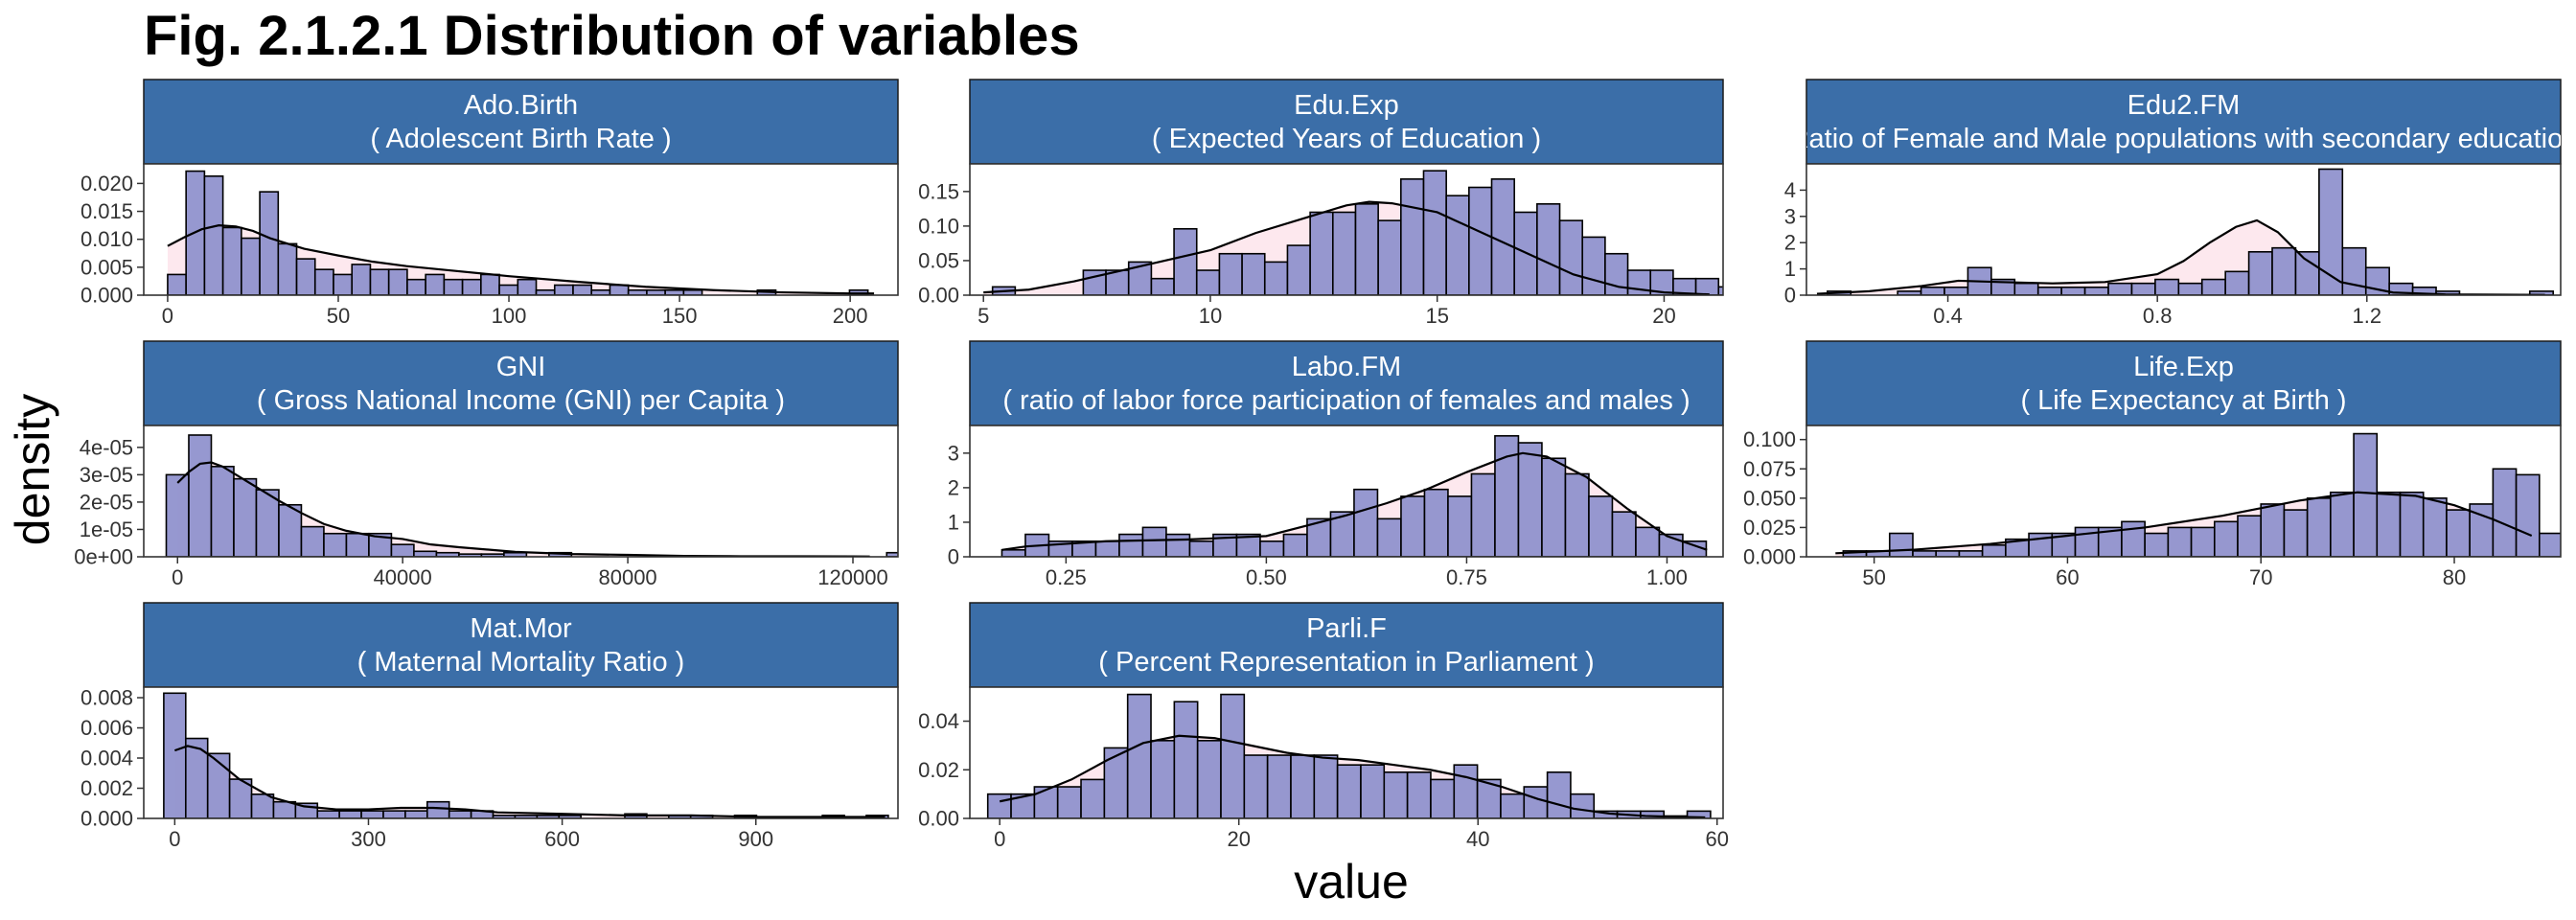 Image resolution: width=2576 pixels, height=920 pixels. What do you see at coordinates (106, 529) in the screenshot?
I see `y-tick-label: 1e-05` at bounding box center [106, 529].